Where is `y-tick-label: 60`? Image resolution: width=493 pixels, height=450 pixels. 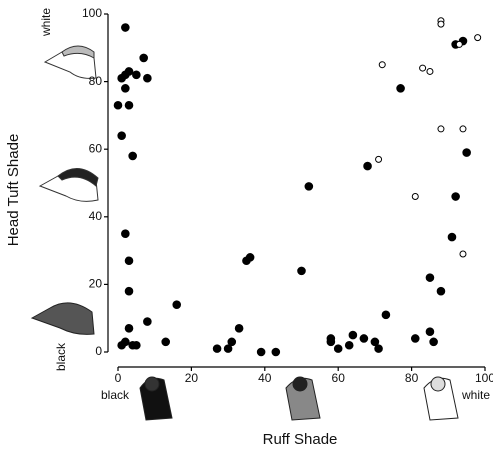 y-tick-label: 60 is located at coordinates (96, 148).